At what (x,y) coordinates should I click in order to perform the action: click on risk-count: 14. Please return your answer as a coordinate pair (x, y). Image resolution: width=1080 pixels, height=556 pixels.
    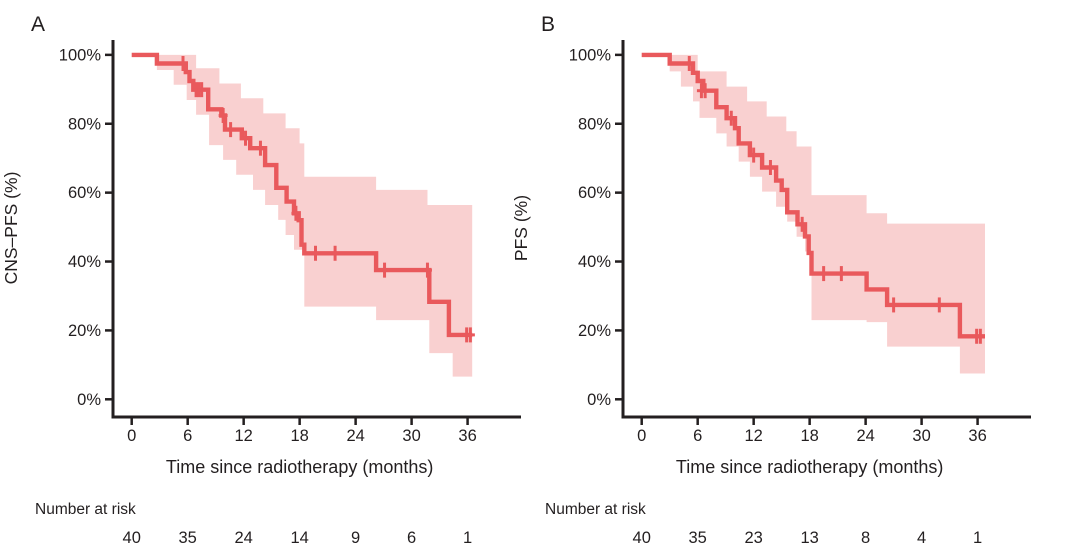
    Looking at the image, I should click on (299, 538).